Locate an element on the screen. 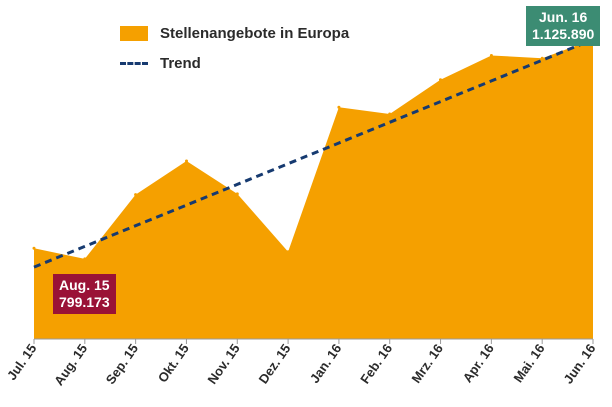  annotation-start: Aug. 15 799.173 is located at coordinates (84, 294).